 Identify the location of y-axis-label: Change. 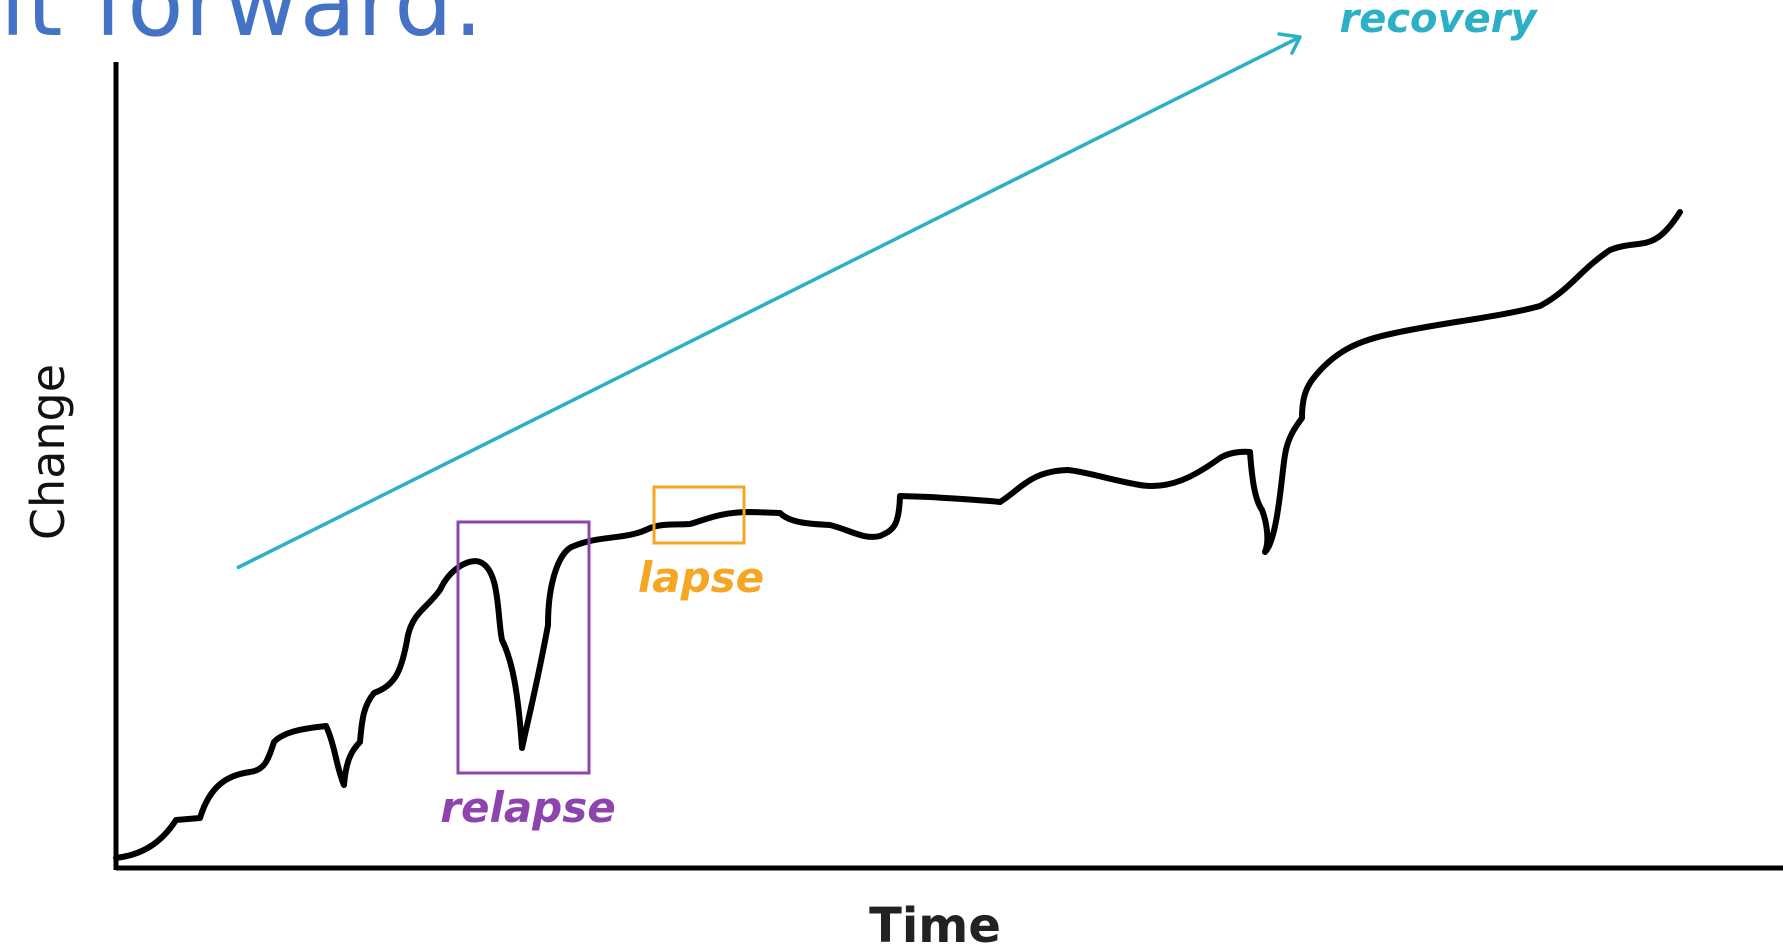
(48, 452).